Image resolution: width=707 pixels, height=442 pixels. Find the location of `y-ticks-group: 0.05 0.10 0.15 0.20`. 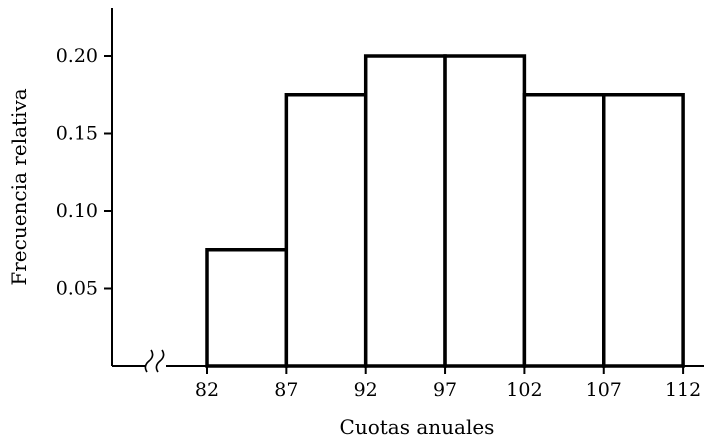

y-ticks-group: 0.05 0.10 0.15 0.20 is located at coordinates (84, 172).